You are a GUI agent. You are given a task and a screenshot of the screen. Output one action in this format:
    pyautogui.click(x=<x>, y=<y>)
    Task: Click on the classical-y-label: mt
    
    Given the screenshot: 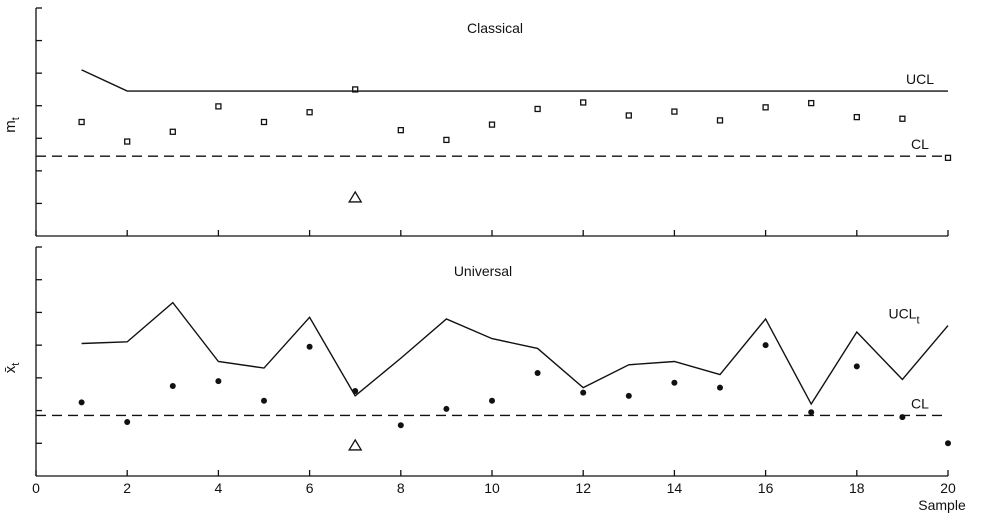 What is the action you would take?
    pyautogui.click(x=12, y=125)
    